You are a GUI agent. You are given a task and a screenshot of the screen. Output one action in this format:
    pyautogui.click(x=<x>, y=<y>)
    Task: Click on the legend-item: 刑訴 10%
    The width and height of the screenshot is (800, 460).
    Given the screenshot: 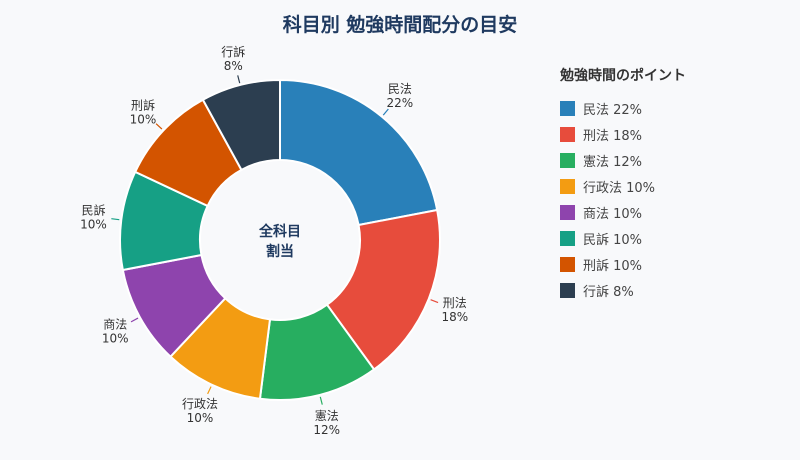 What is the action you would take?
    pyautogui.click(x=623, y=264)
    